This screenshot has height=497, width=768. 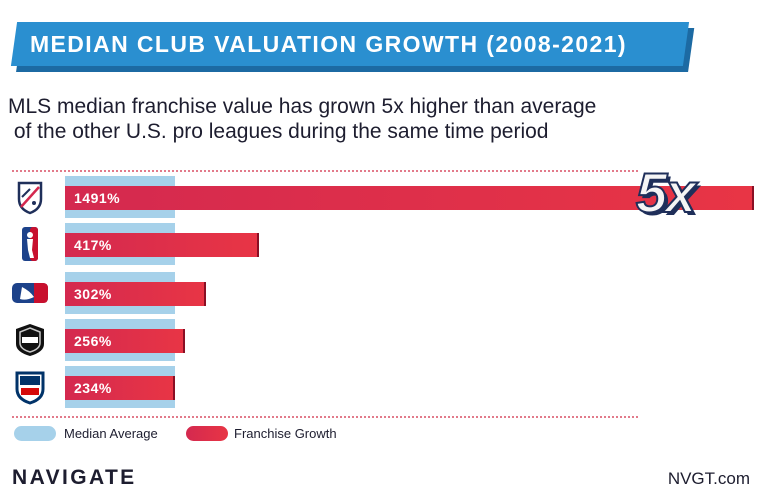 What do you see at coordinates (384, 244) in the screenshot?
I see `bar-row-nba: 417%` at bounding box center [384, 244].